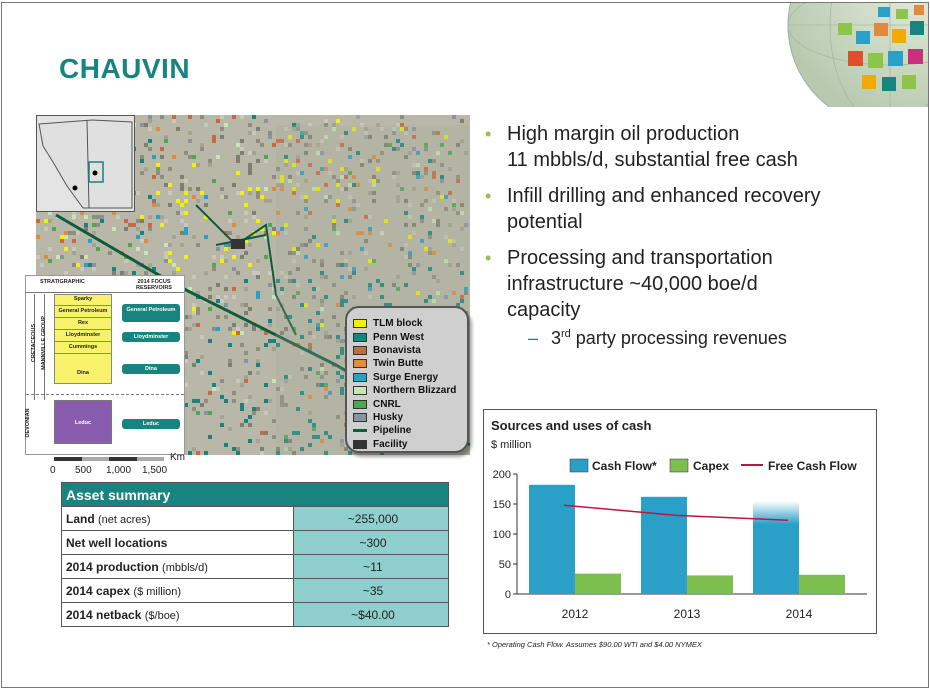 This screenshot has height=696, width=930. What do you see at coordinates (624, 466) in the screenshot?
I see `legend-cash-flow-label: Cash Flow*` at bounding box center [624, 466].